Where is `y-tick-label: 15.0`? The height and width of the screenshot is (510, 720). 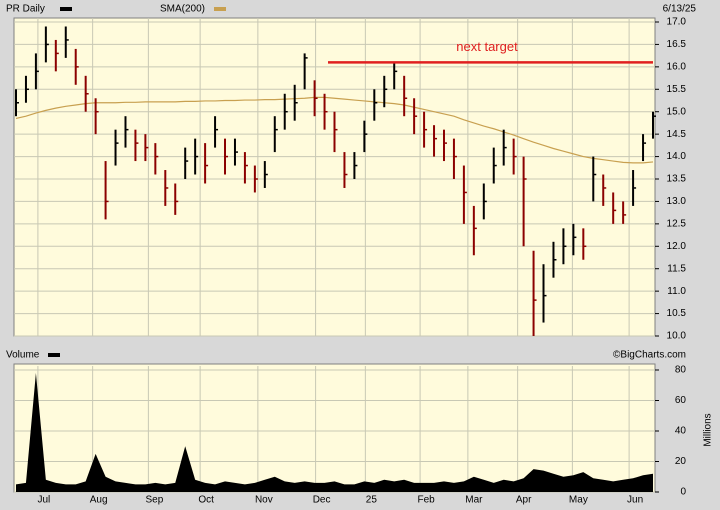 y-tick-label: 15.0 is located at coordinates (677, 111).